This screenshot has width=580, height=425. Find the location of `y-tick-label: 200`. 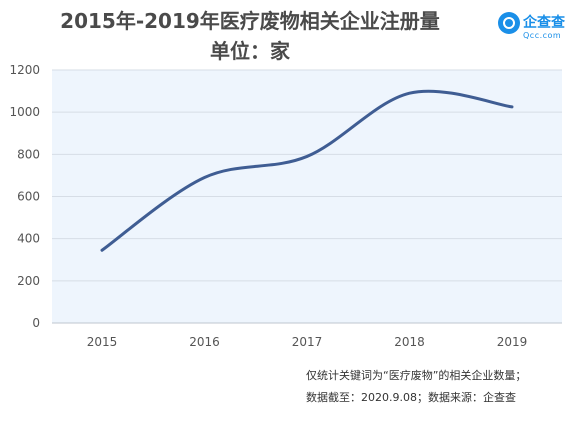

y-tick-label: 200 is located at coordinates (28, 281).